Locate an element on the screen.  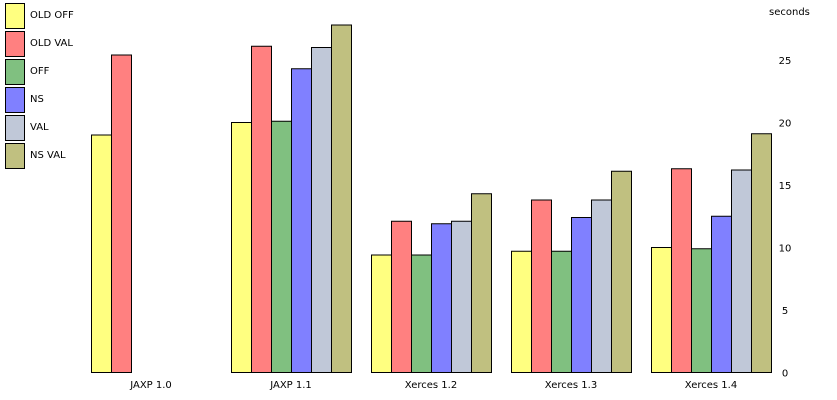
x-tick-label: JAXP 1.0 is located at coordinates (150, 385).